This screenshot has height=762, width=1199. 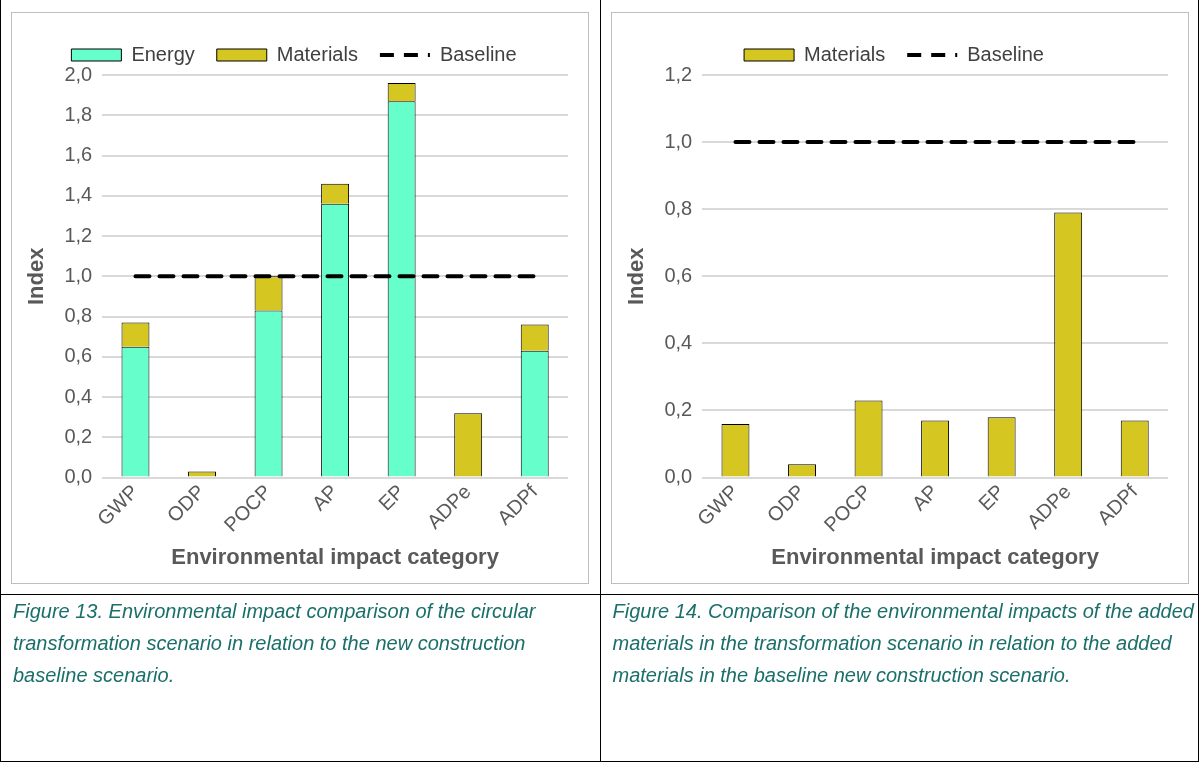 What do you see at coordinates (899, 642) in the screenshot?
I see `caption: Figure 14. Comparison of the environmental impacts of the added materials in the transformation scenario in relation to the added materials in the baseline new construction scenario.` at bounding box center [899, 642].